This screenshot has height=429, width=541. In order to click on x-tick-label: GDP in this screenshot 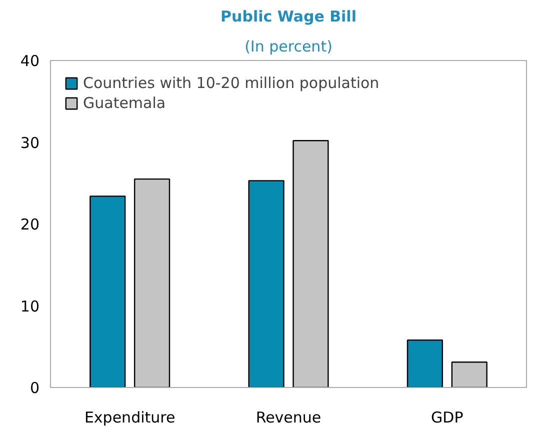, I will do `click(447, 417)`.